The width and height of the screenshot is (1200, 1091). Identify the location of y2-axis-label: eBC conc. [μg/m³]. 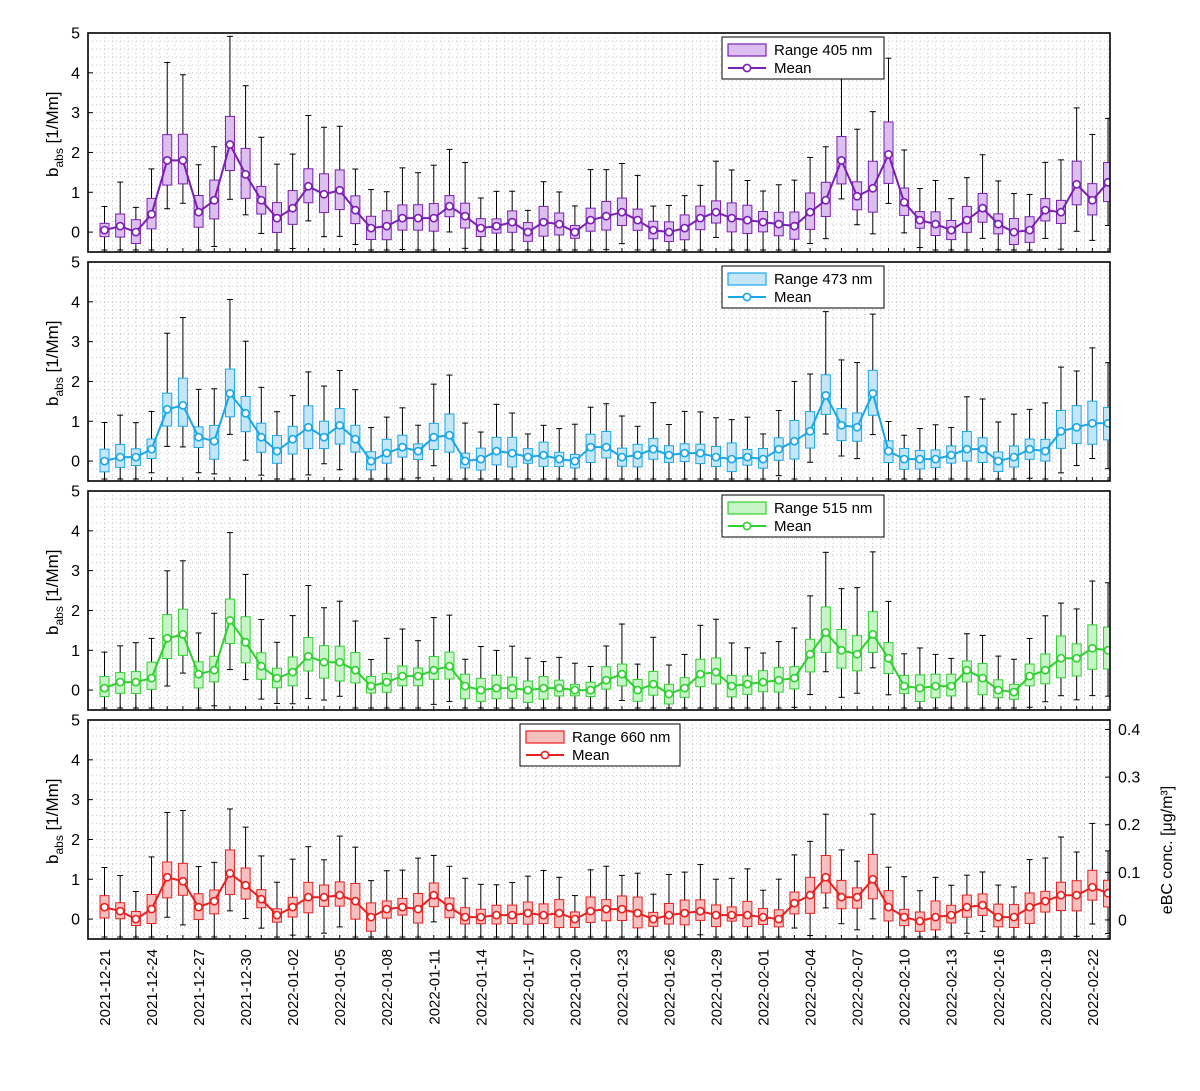
(1167, 850).